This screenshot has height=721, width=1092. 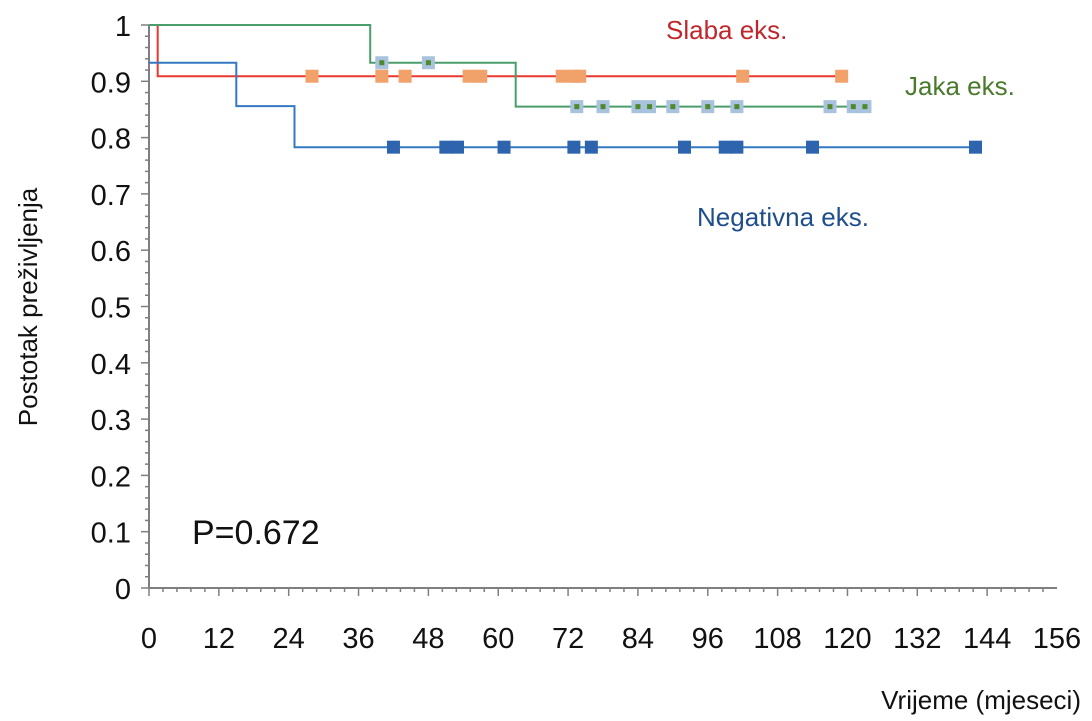 I want to click on label-slaba: Slaba eks., so click(x=726, y=30).